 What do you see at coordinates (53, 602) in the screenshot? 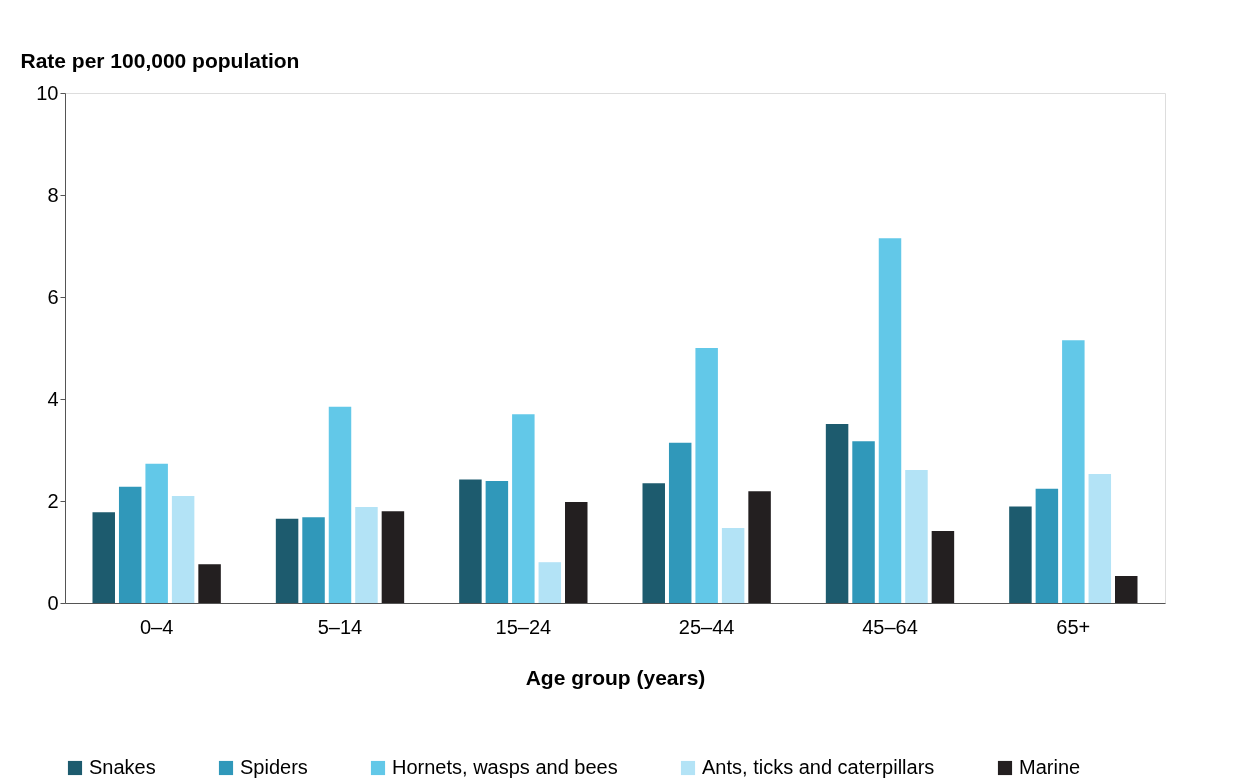
I see `y-tick-label: 0` at bounding box center [53, 602].